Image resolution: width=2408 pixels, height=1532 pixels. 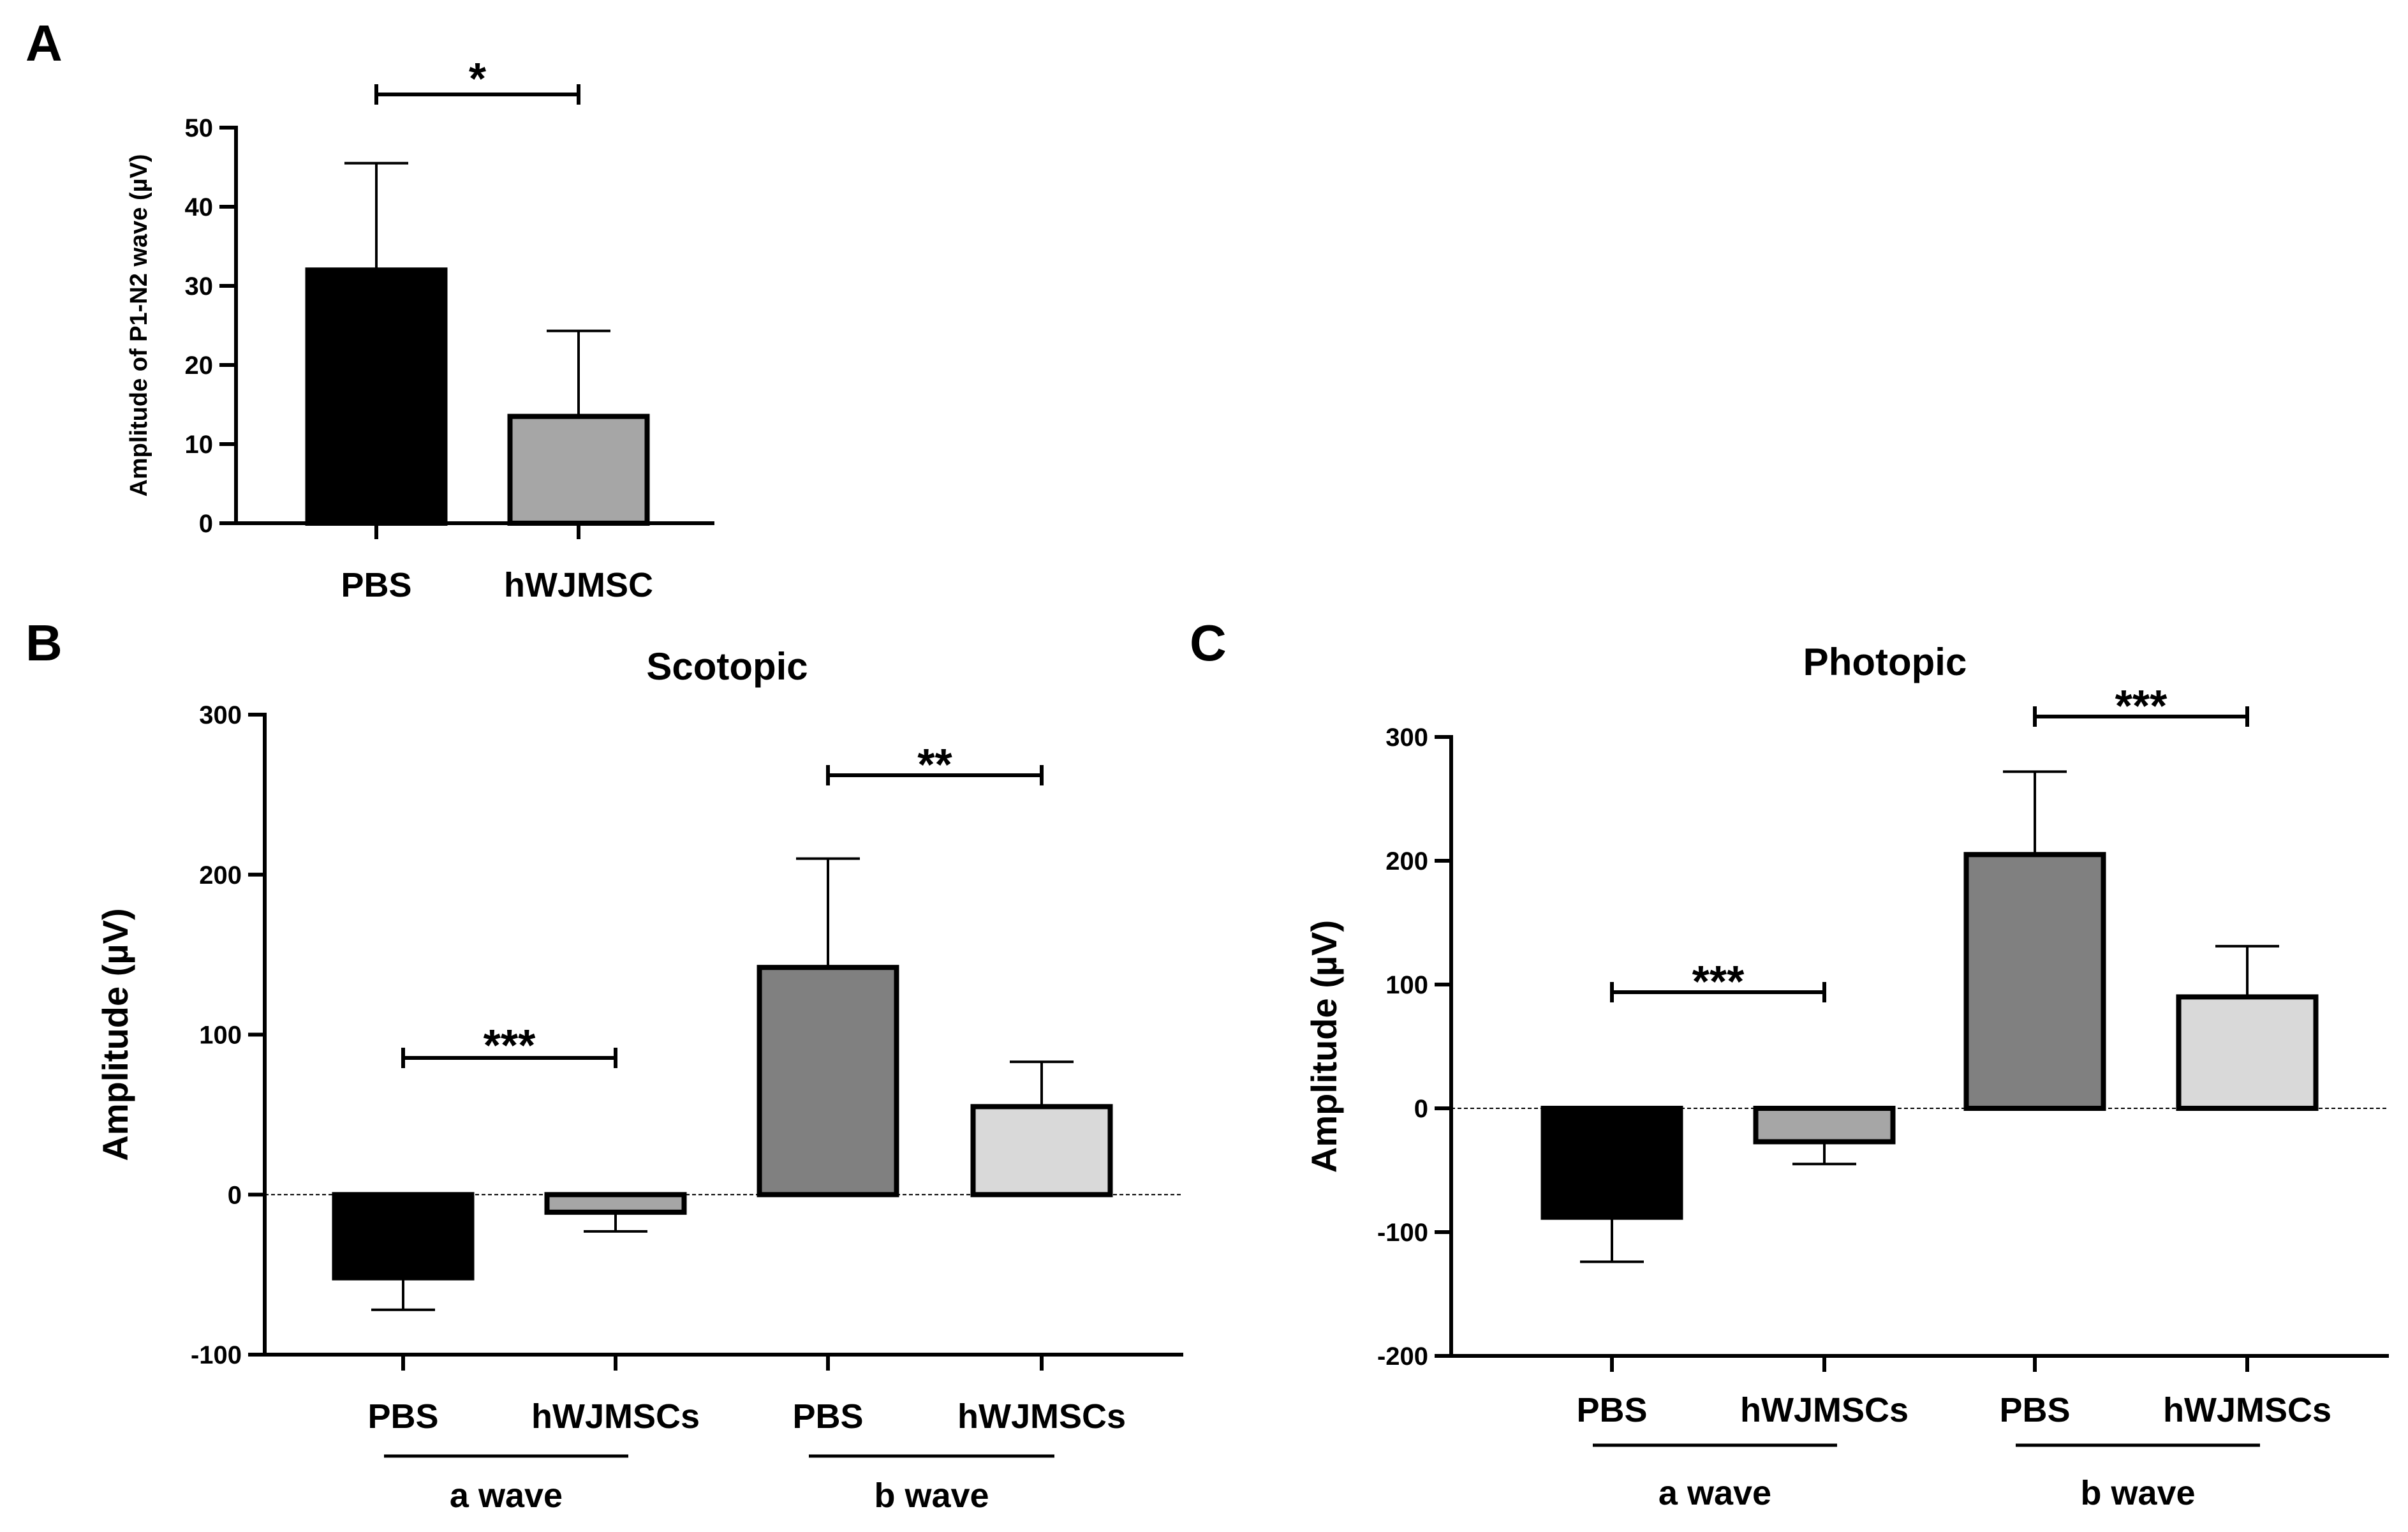 What do you see at coordinates (200, 445) in the screenshot?
I see `y-tick-label: 10` at bounding box center [200, 445].